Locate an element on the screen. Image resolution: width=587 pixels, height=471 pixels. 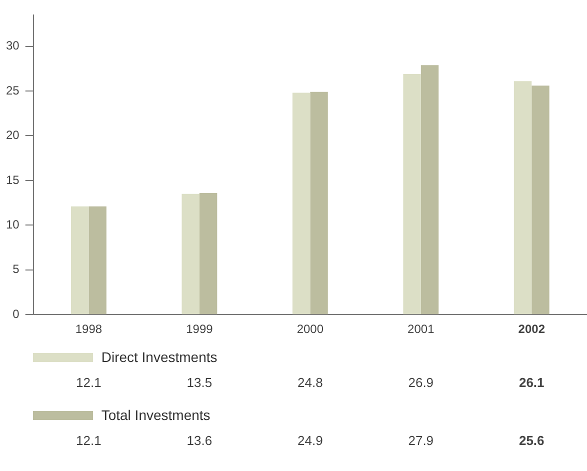
y-tick-label: 15 is located at coordinates (13, 179).